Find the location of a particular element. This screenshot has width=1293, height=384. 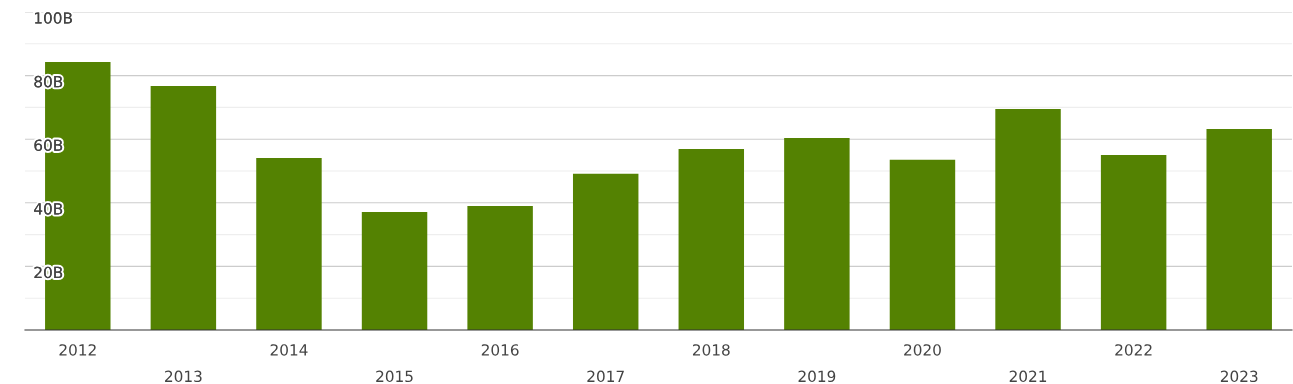

x-tick-label: 2014 is located at coordinates (289, 350).